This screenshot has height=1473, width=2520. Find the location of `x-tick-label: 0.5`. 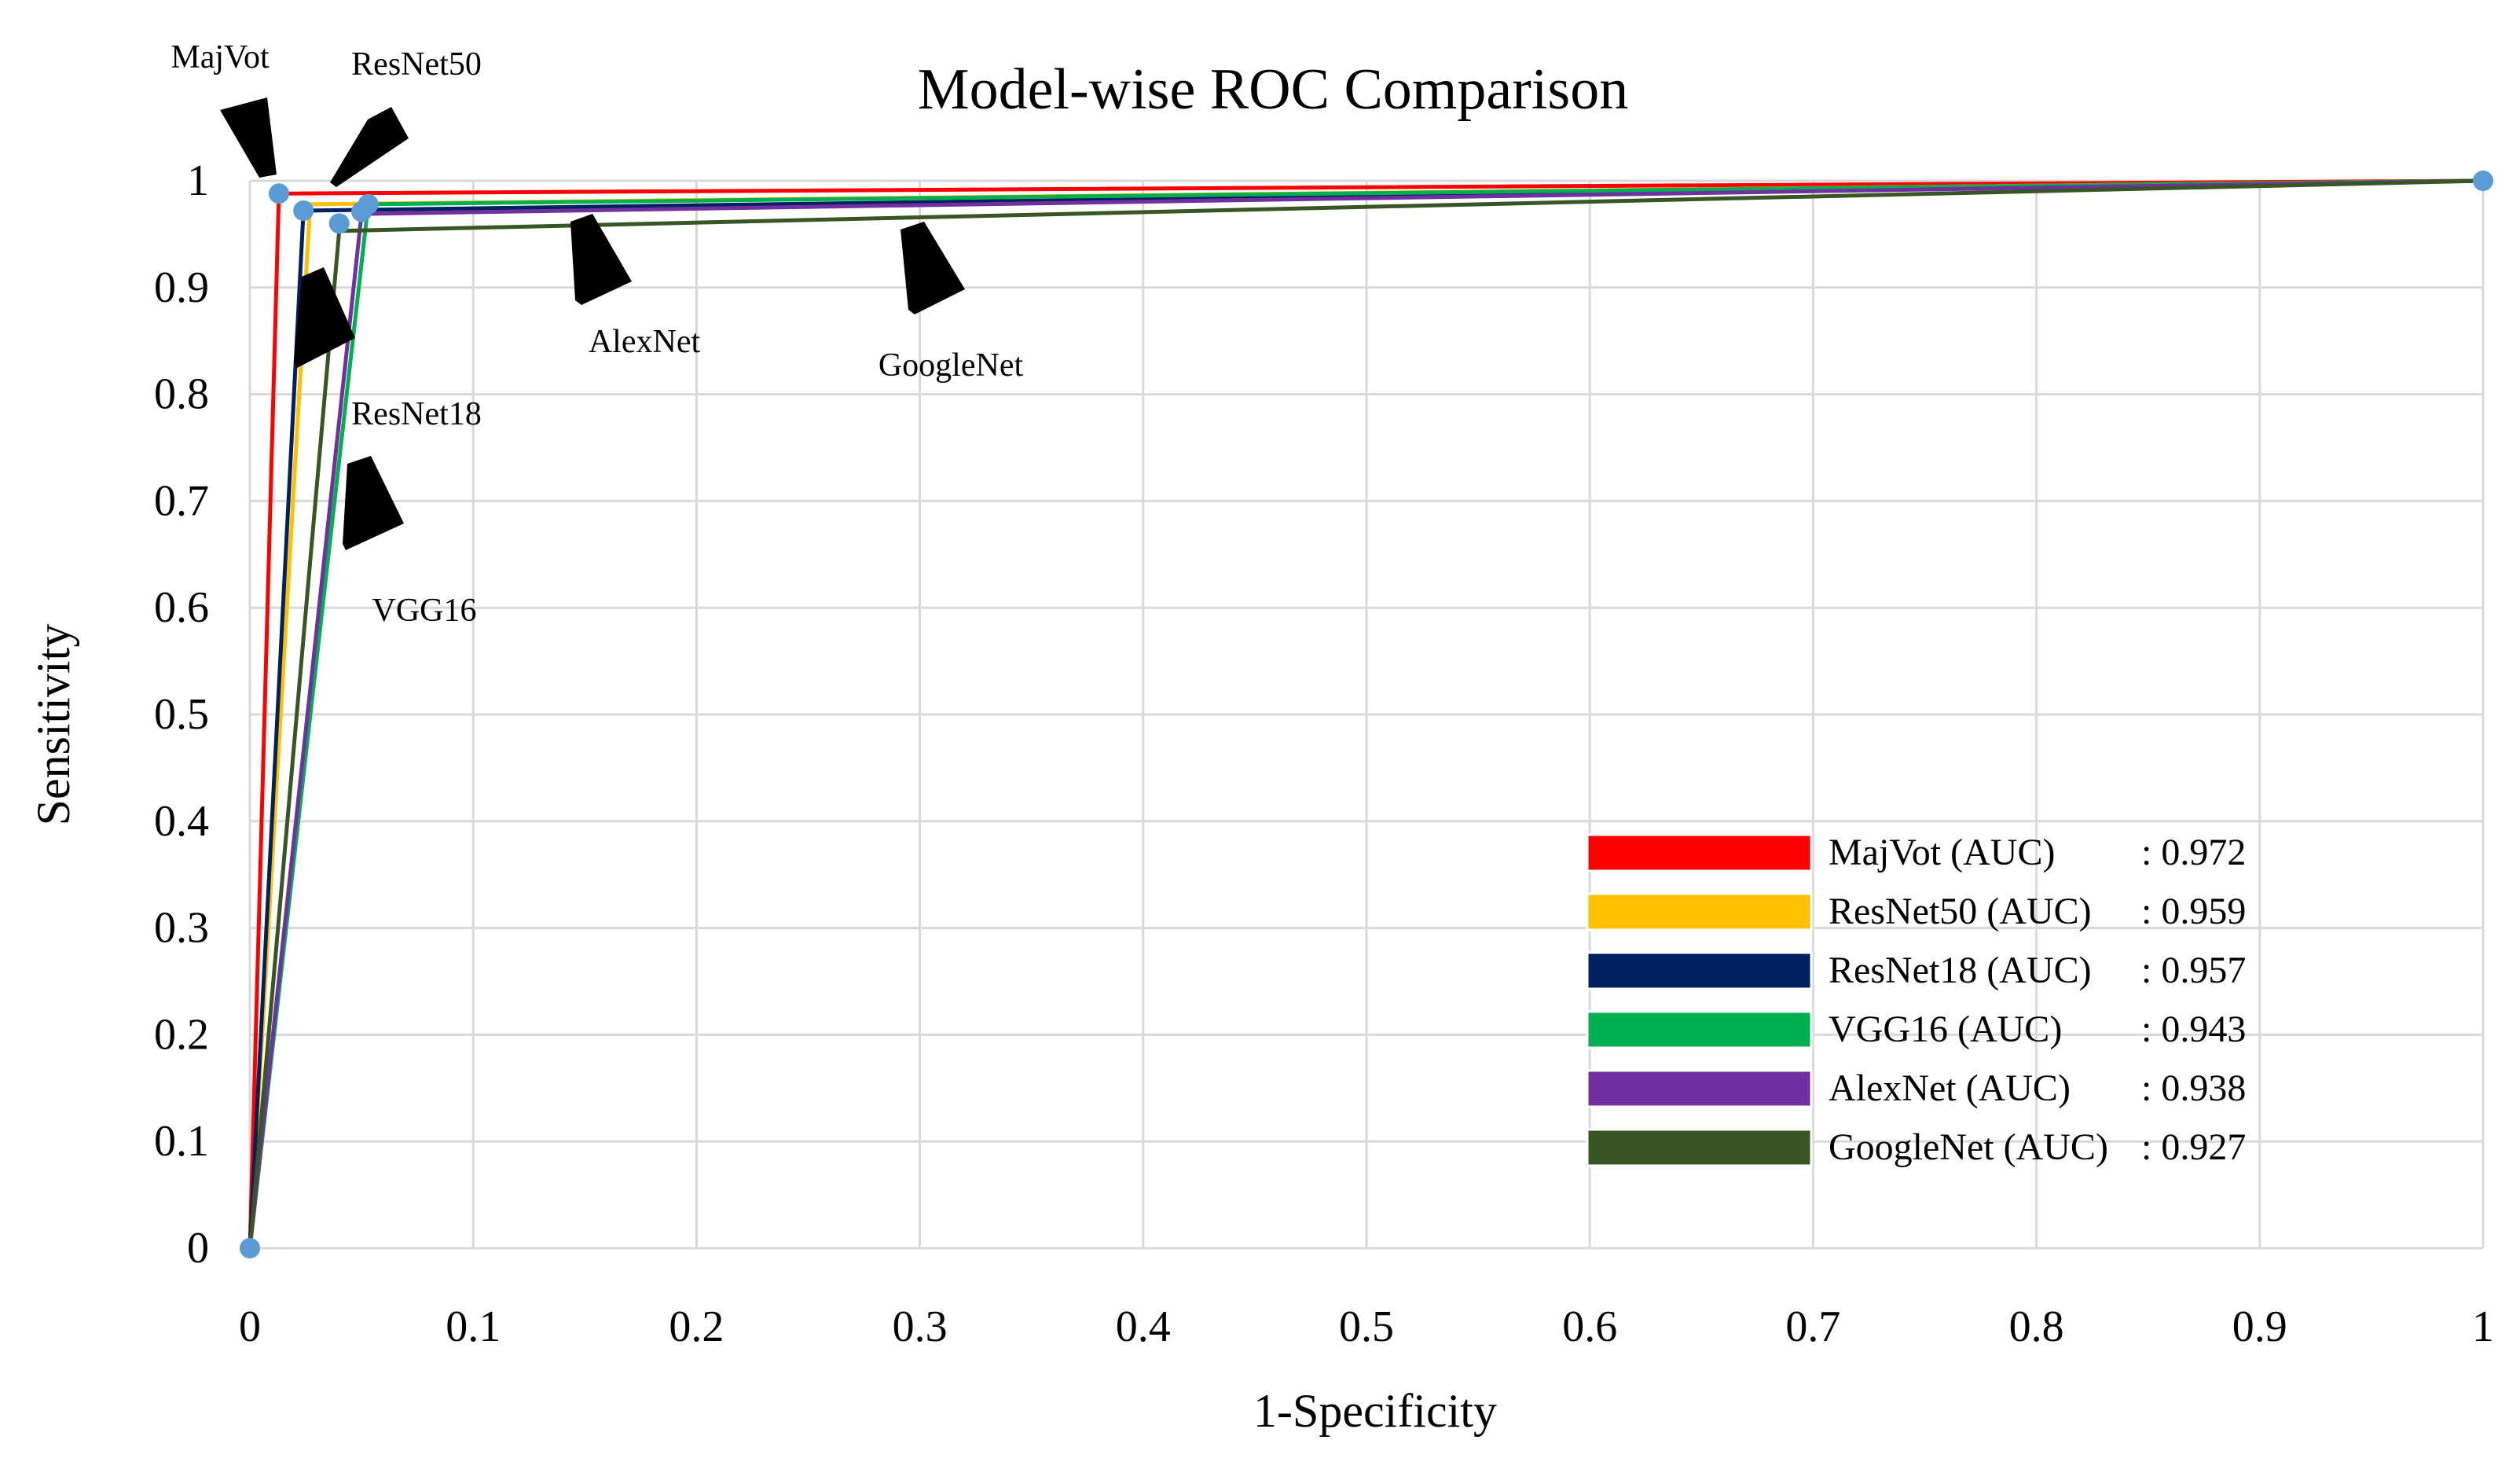

x-tick-label: 0.5 is located at coordinates (1366, 1326).